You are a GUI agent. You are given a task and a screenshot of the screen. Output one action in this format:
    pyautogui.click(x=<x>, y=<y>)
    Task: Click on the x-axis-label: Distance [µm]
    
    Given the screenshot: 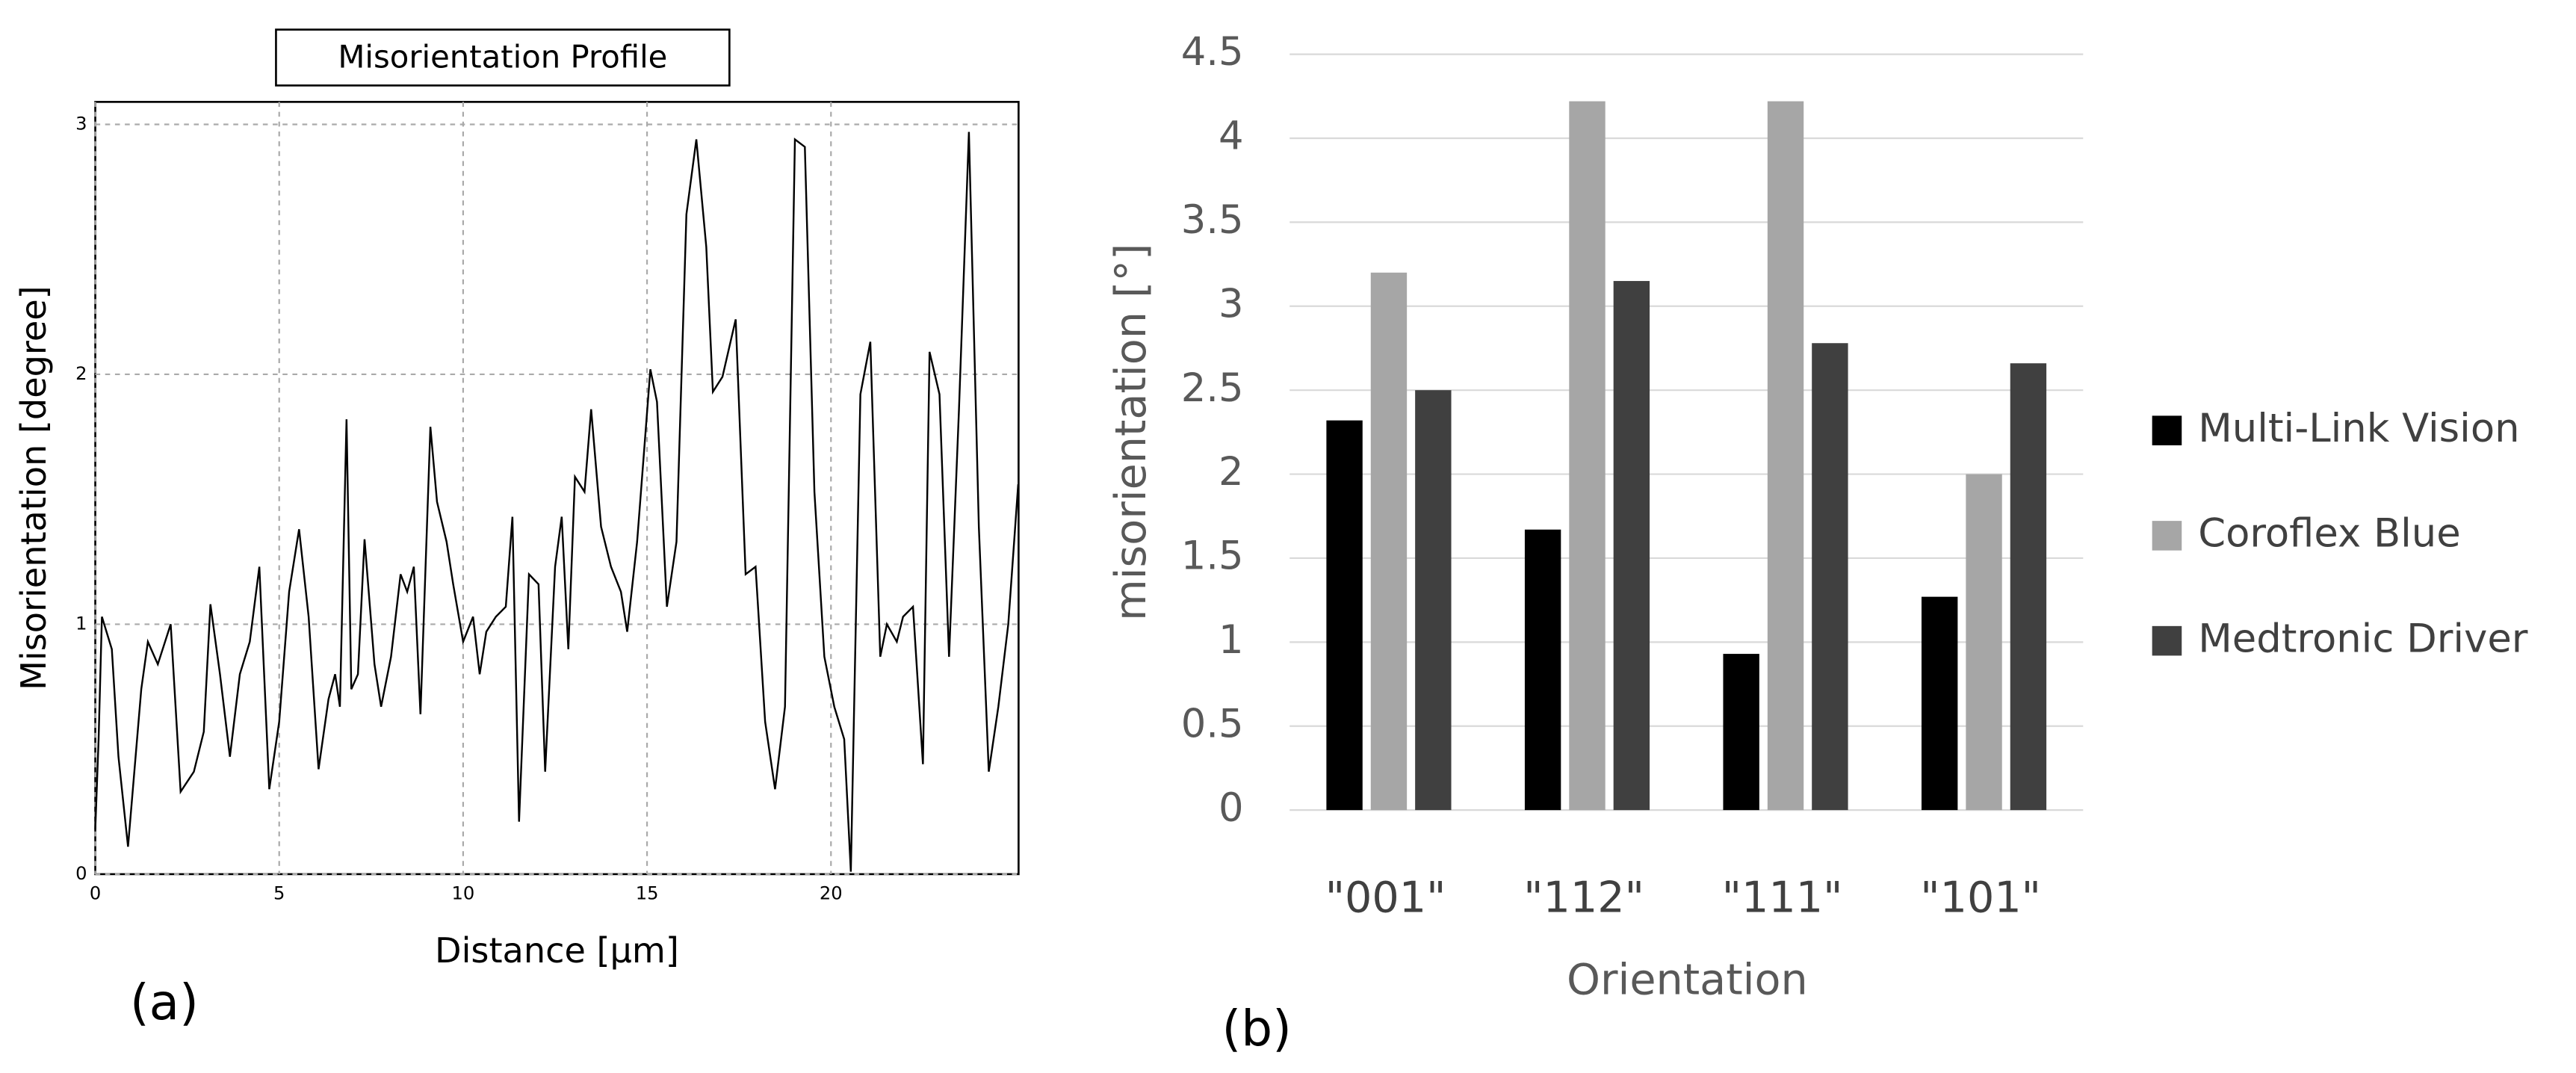 What is the action you would take?
    pyautogui.click(x=557, y=950)
    